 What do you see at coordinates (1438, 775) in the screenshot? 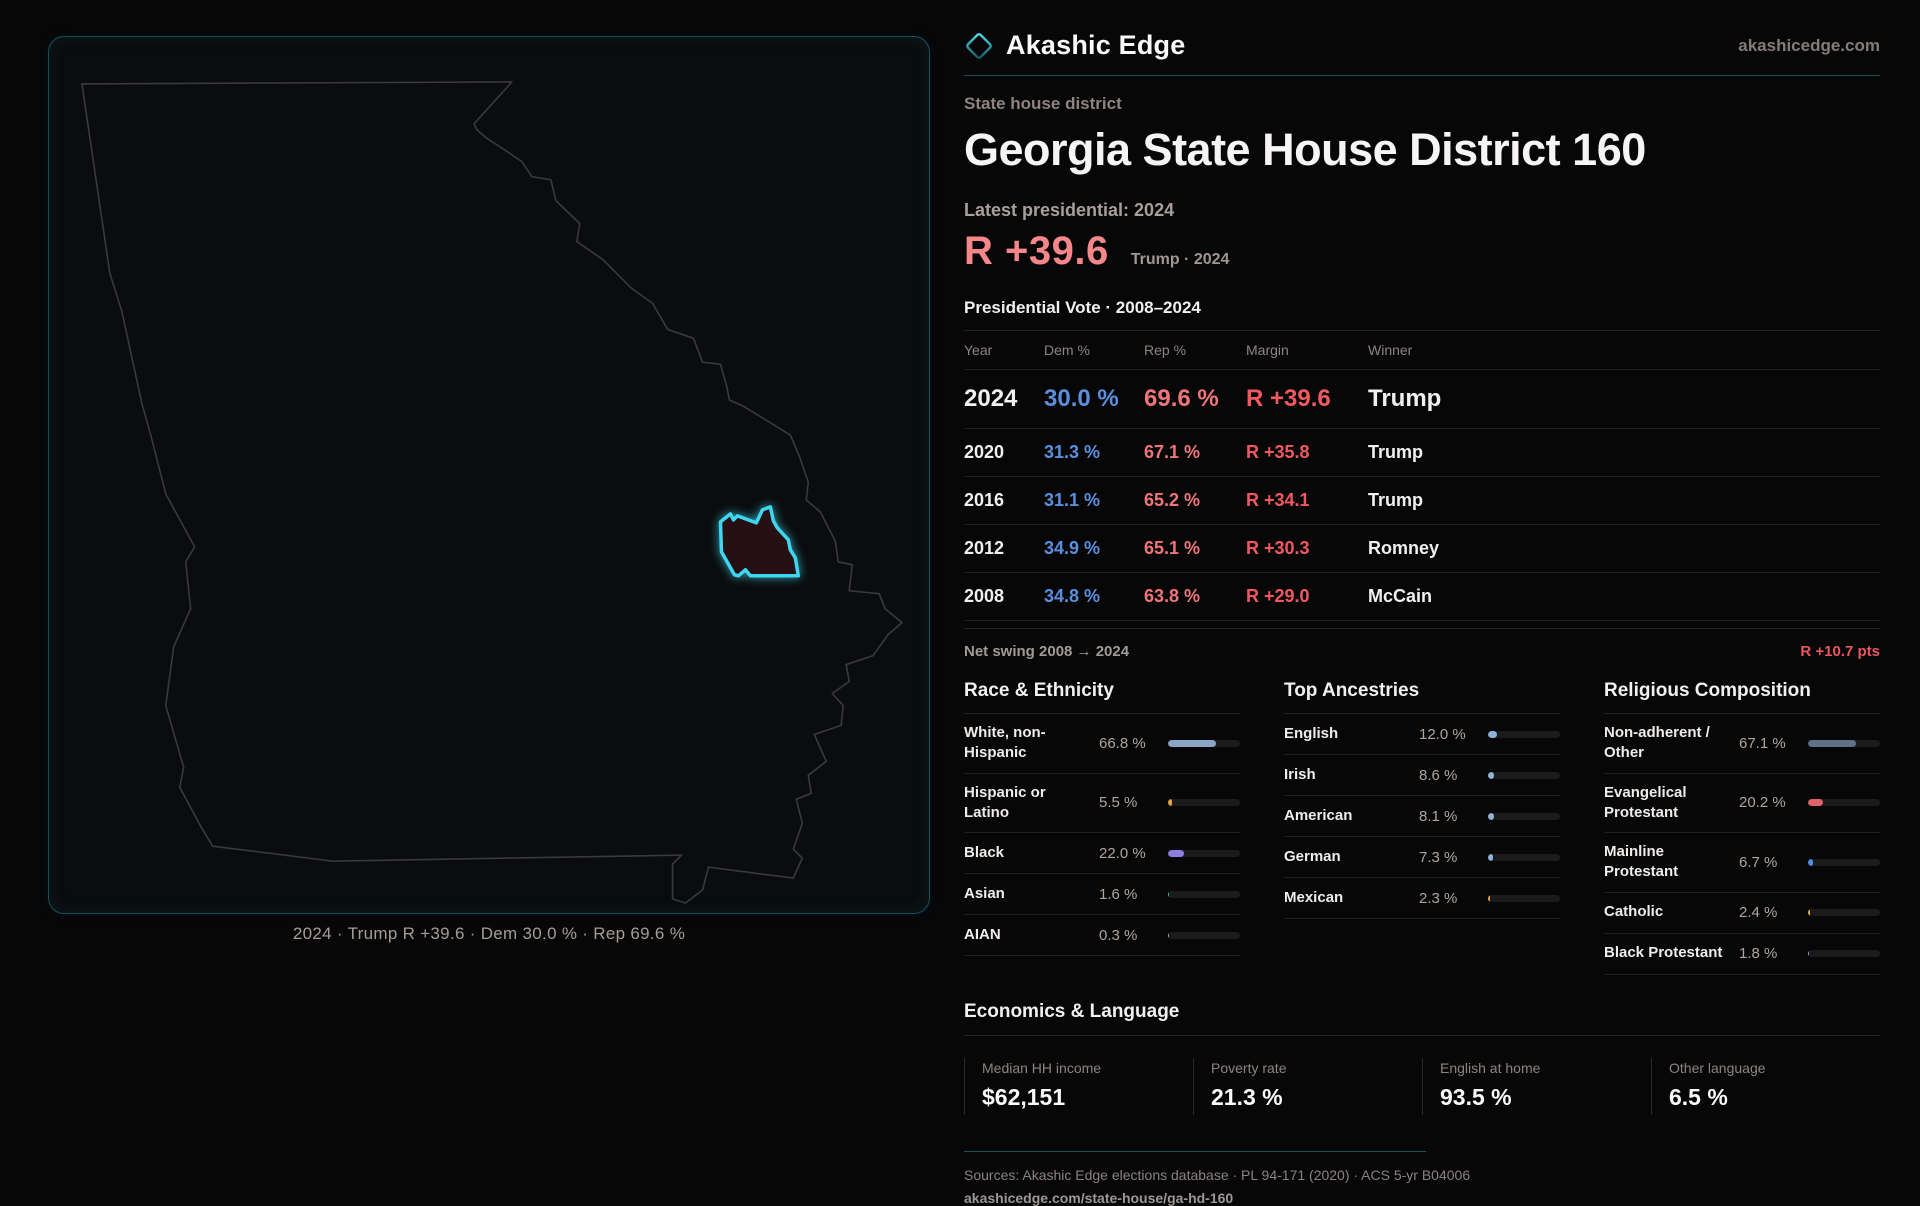
I see `demo-value: 8.6 %` at bounding box center [1438, 775].